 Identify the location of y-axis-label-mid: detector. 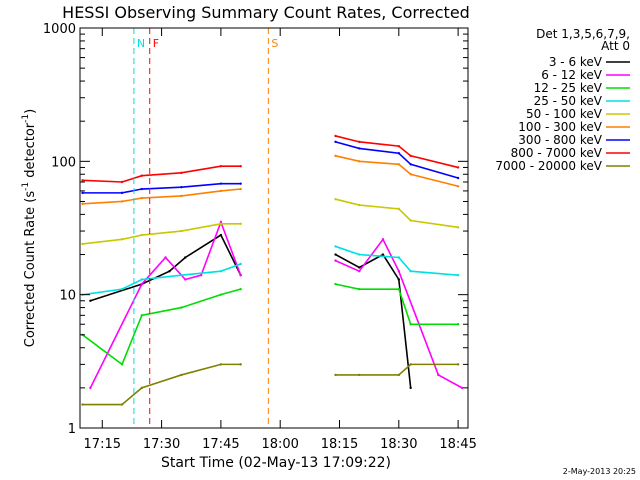
(30, 152).